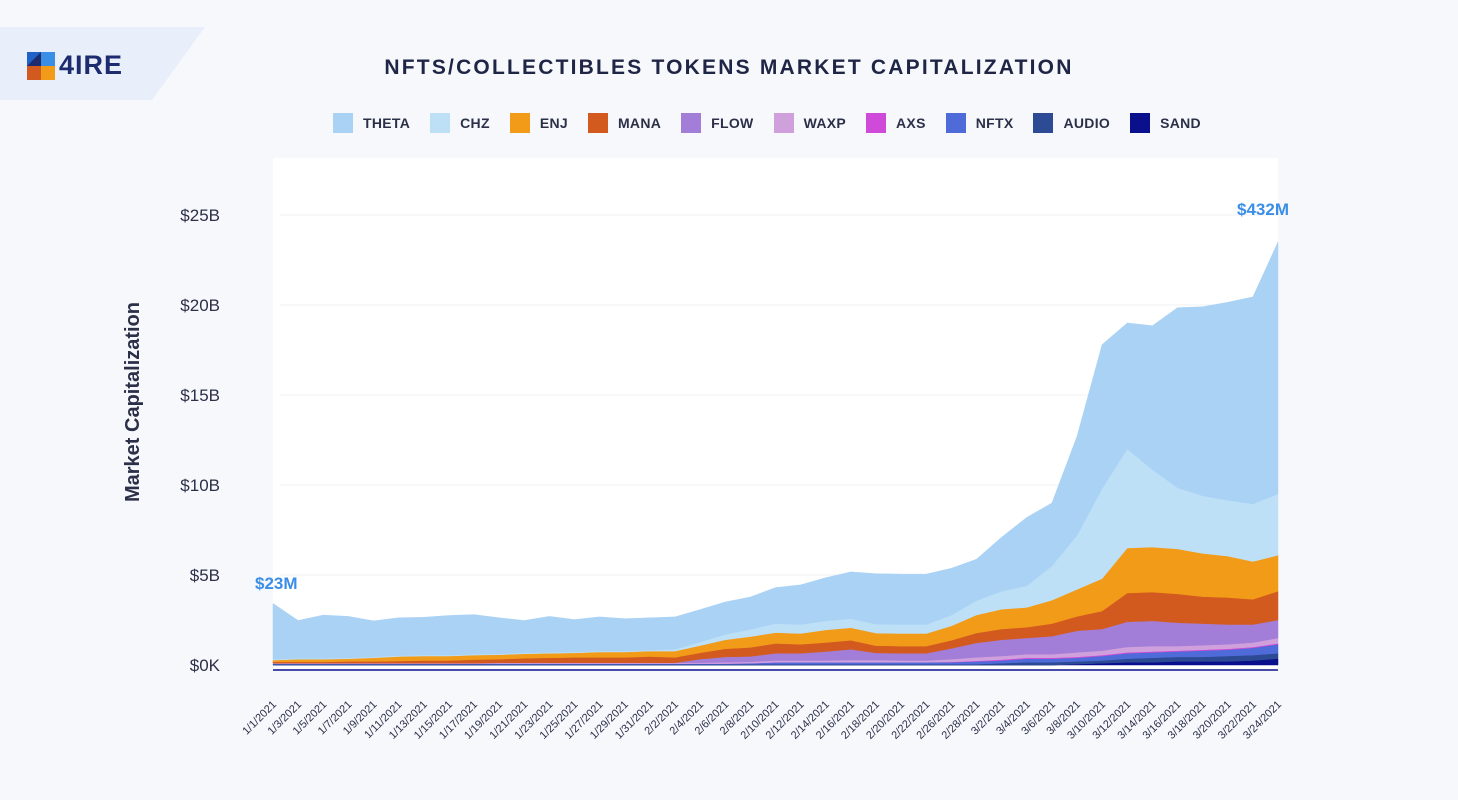 The height and width of the screenshot is (800, 1458). I want to click on annotation-start-value: $23M, so click(276, 583).